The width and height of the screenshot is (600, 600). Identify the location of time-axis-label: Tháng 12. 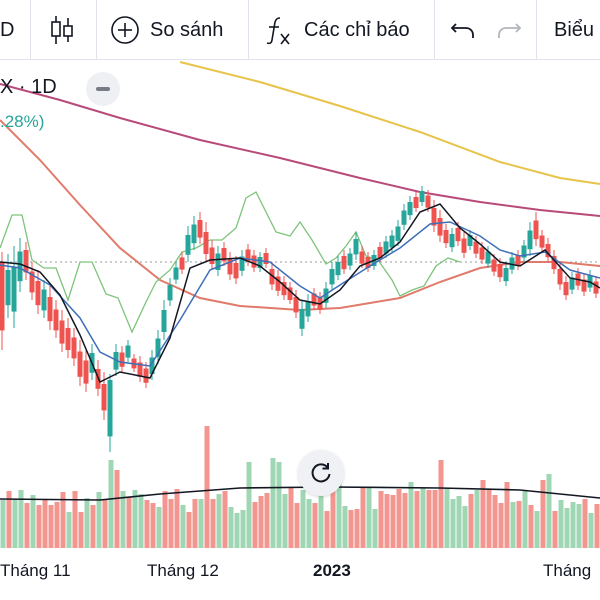
(183, 570).